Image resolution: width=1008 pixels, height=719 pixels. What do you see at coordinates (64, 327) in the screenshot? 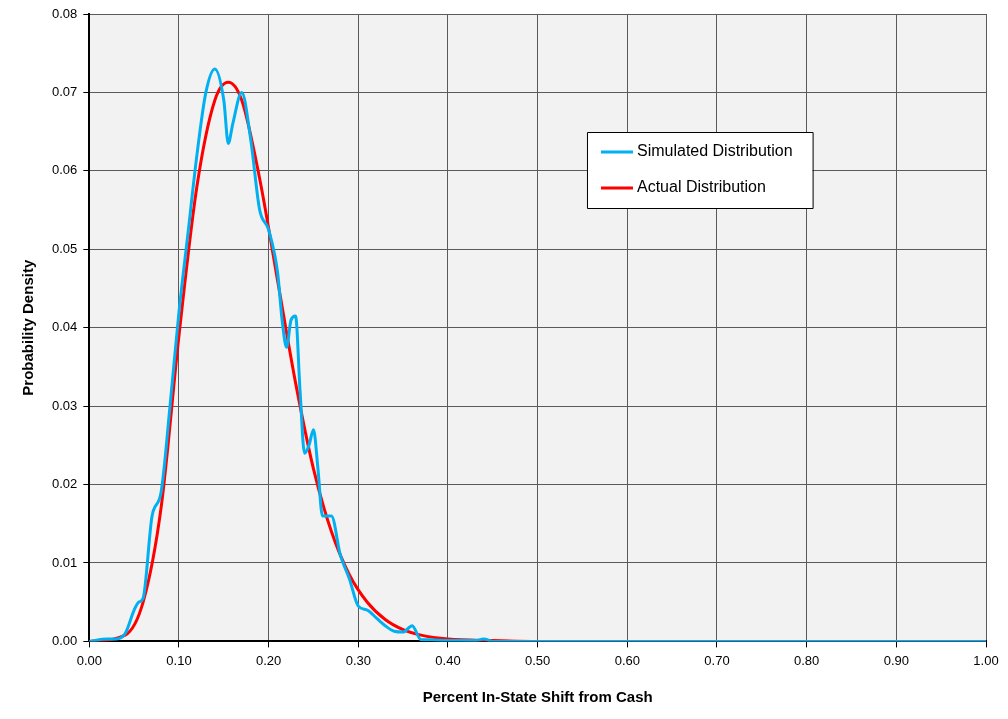
I see `y-tick-label: 0.04` at bounding box center [64, 327].